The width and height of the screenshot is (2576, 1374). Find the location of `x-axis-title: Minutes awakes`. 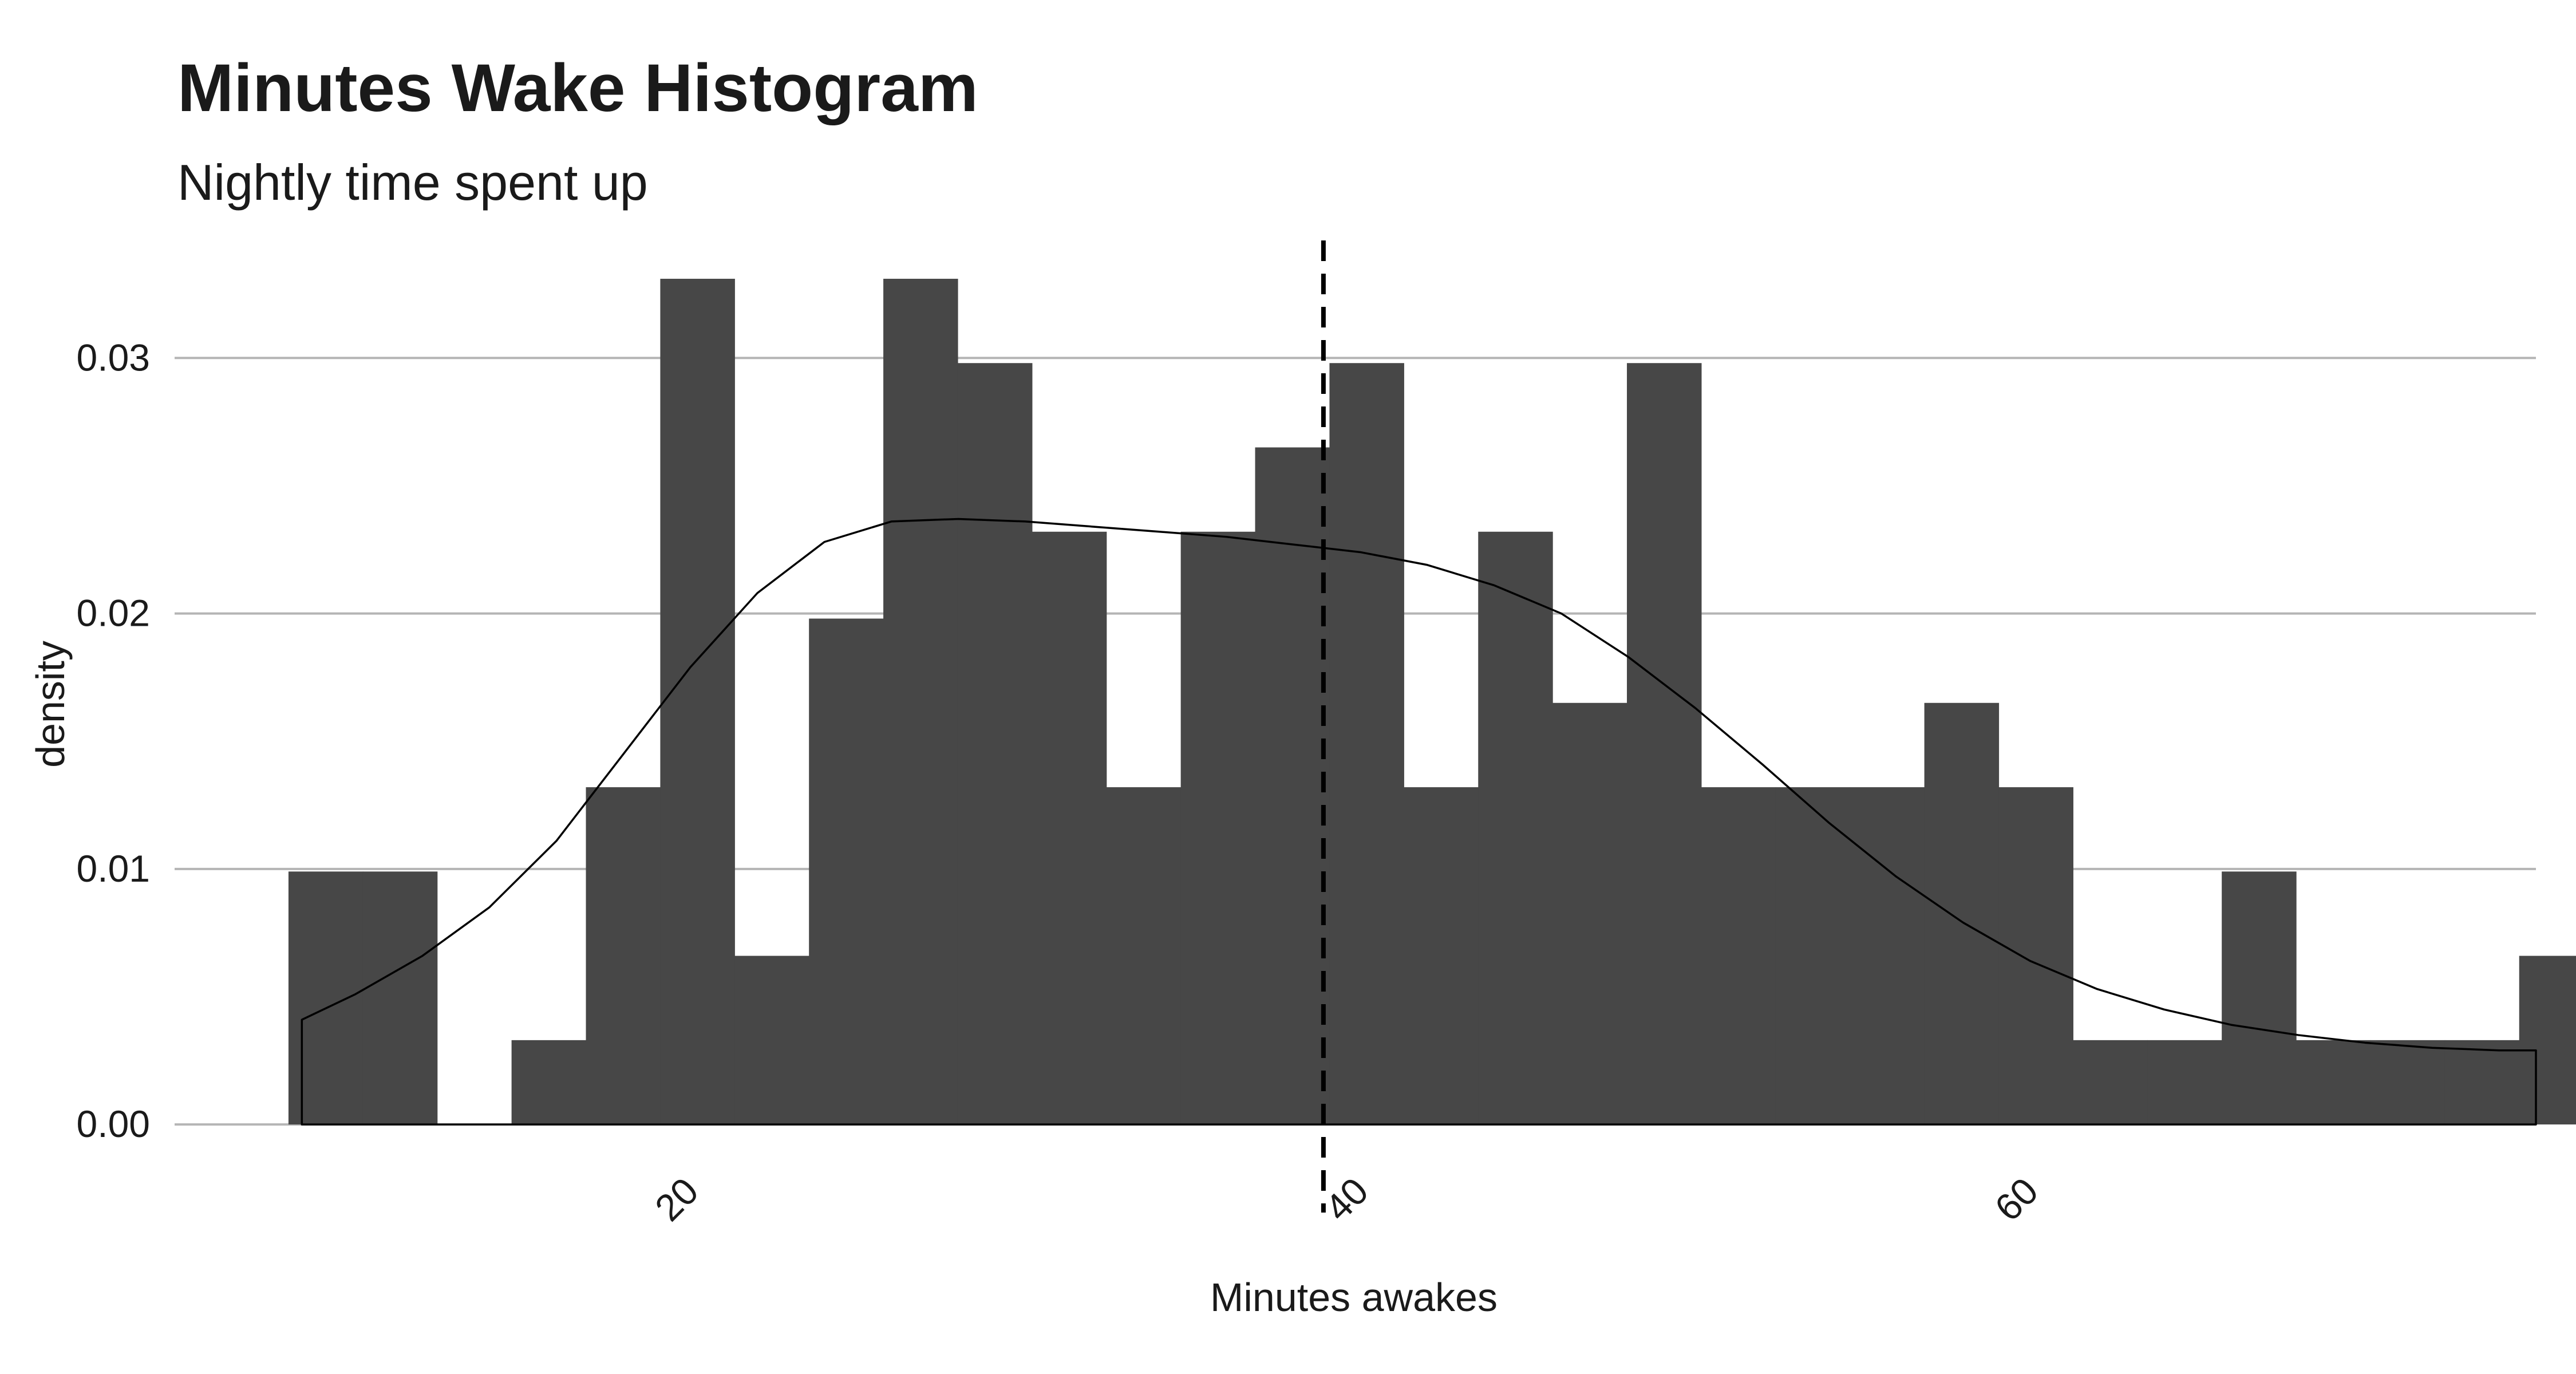

x-axis-title: Minutes awakes is located at coordinates (1354, 1297).